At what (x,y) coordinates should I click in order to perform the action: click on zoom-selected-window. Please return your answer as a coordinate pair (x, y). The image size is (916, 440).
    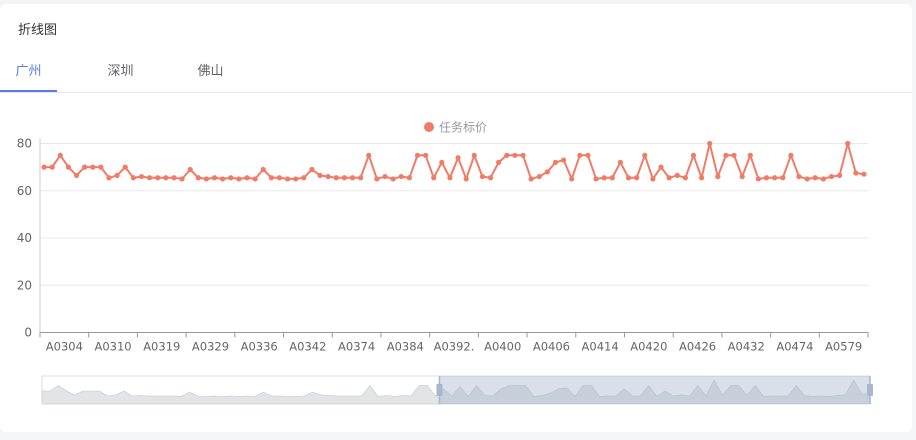
    Looking at the image, I should click on (654, 390).